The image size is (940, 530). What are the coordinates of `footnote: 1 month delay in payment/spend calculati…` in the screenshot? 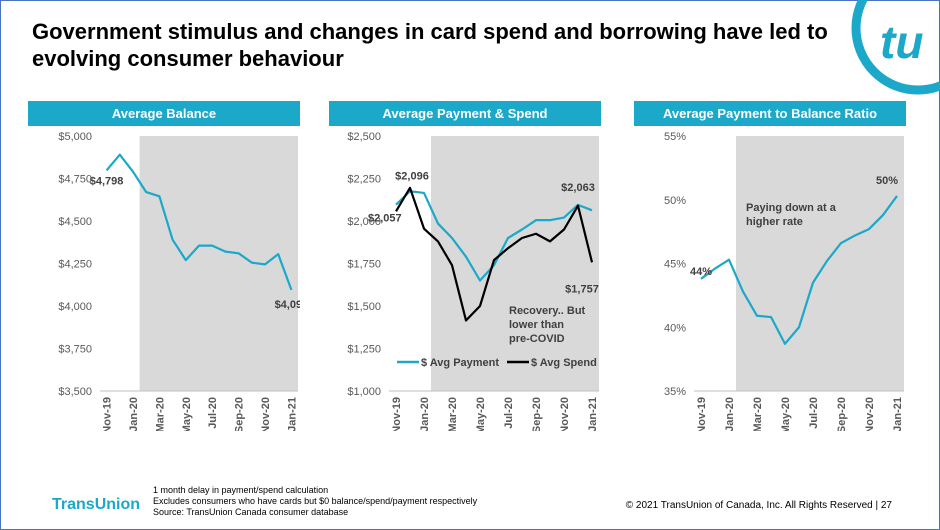 It's located at (241, 490).